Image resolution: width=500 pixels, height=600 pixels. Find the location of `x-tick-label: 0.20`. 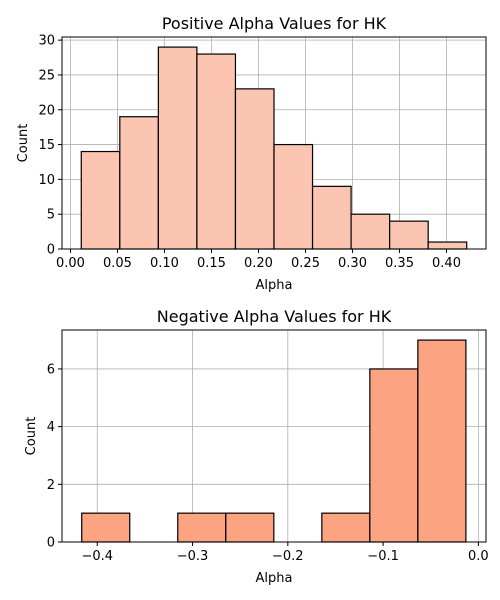

x-tick-label: 0.20 is located at coordinates (258, 263).